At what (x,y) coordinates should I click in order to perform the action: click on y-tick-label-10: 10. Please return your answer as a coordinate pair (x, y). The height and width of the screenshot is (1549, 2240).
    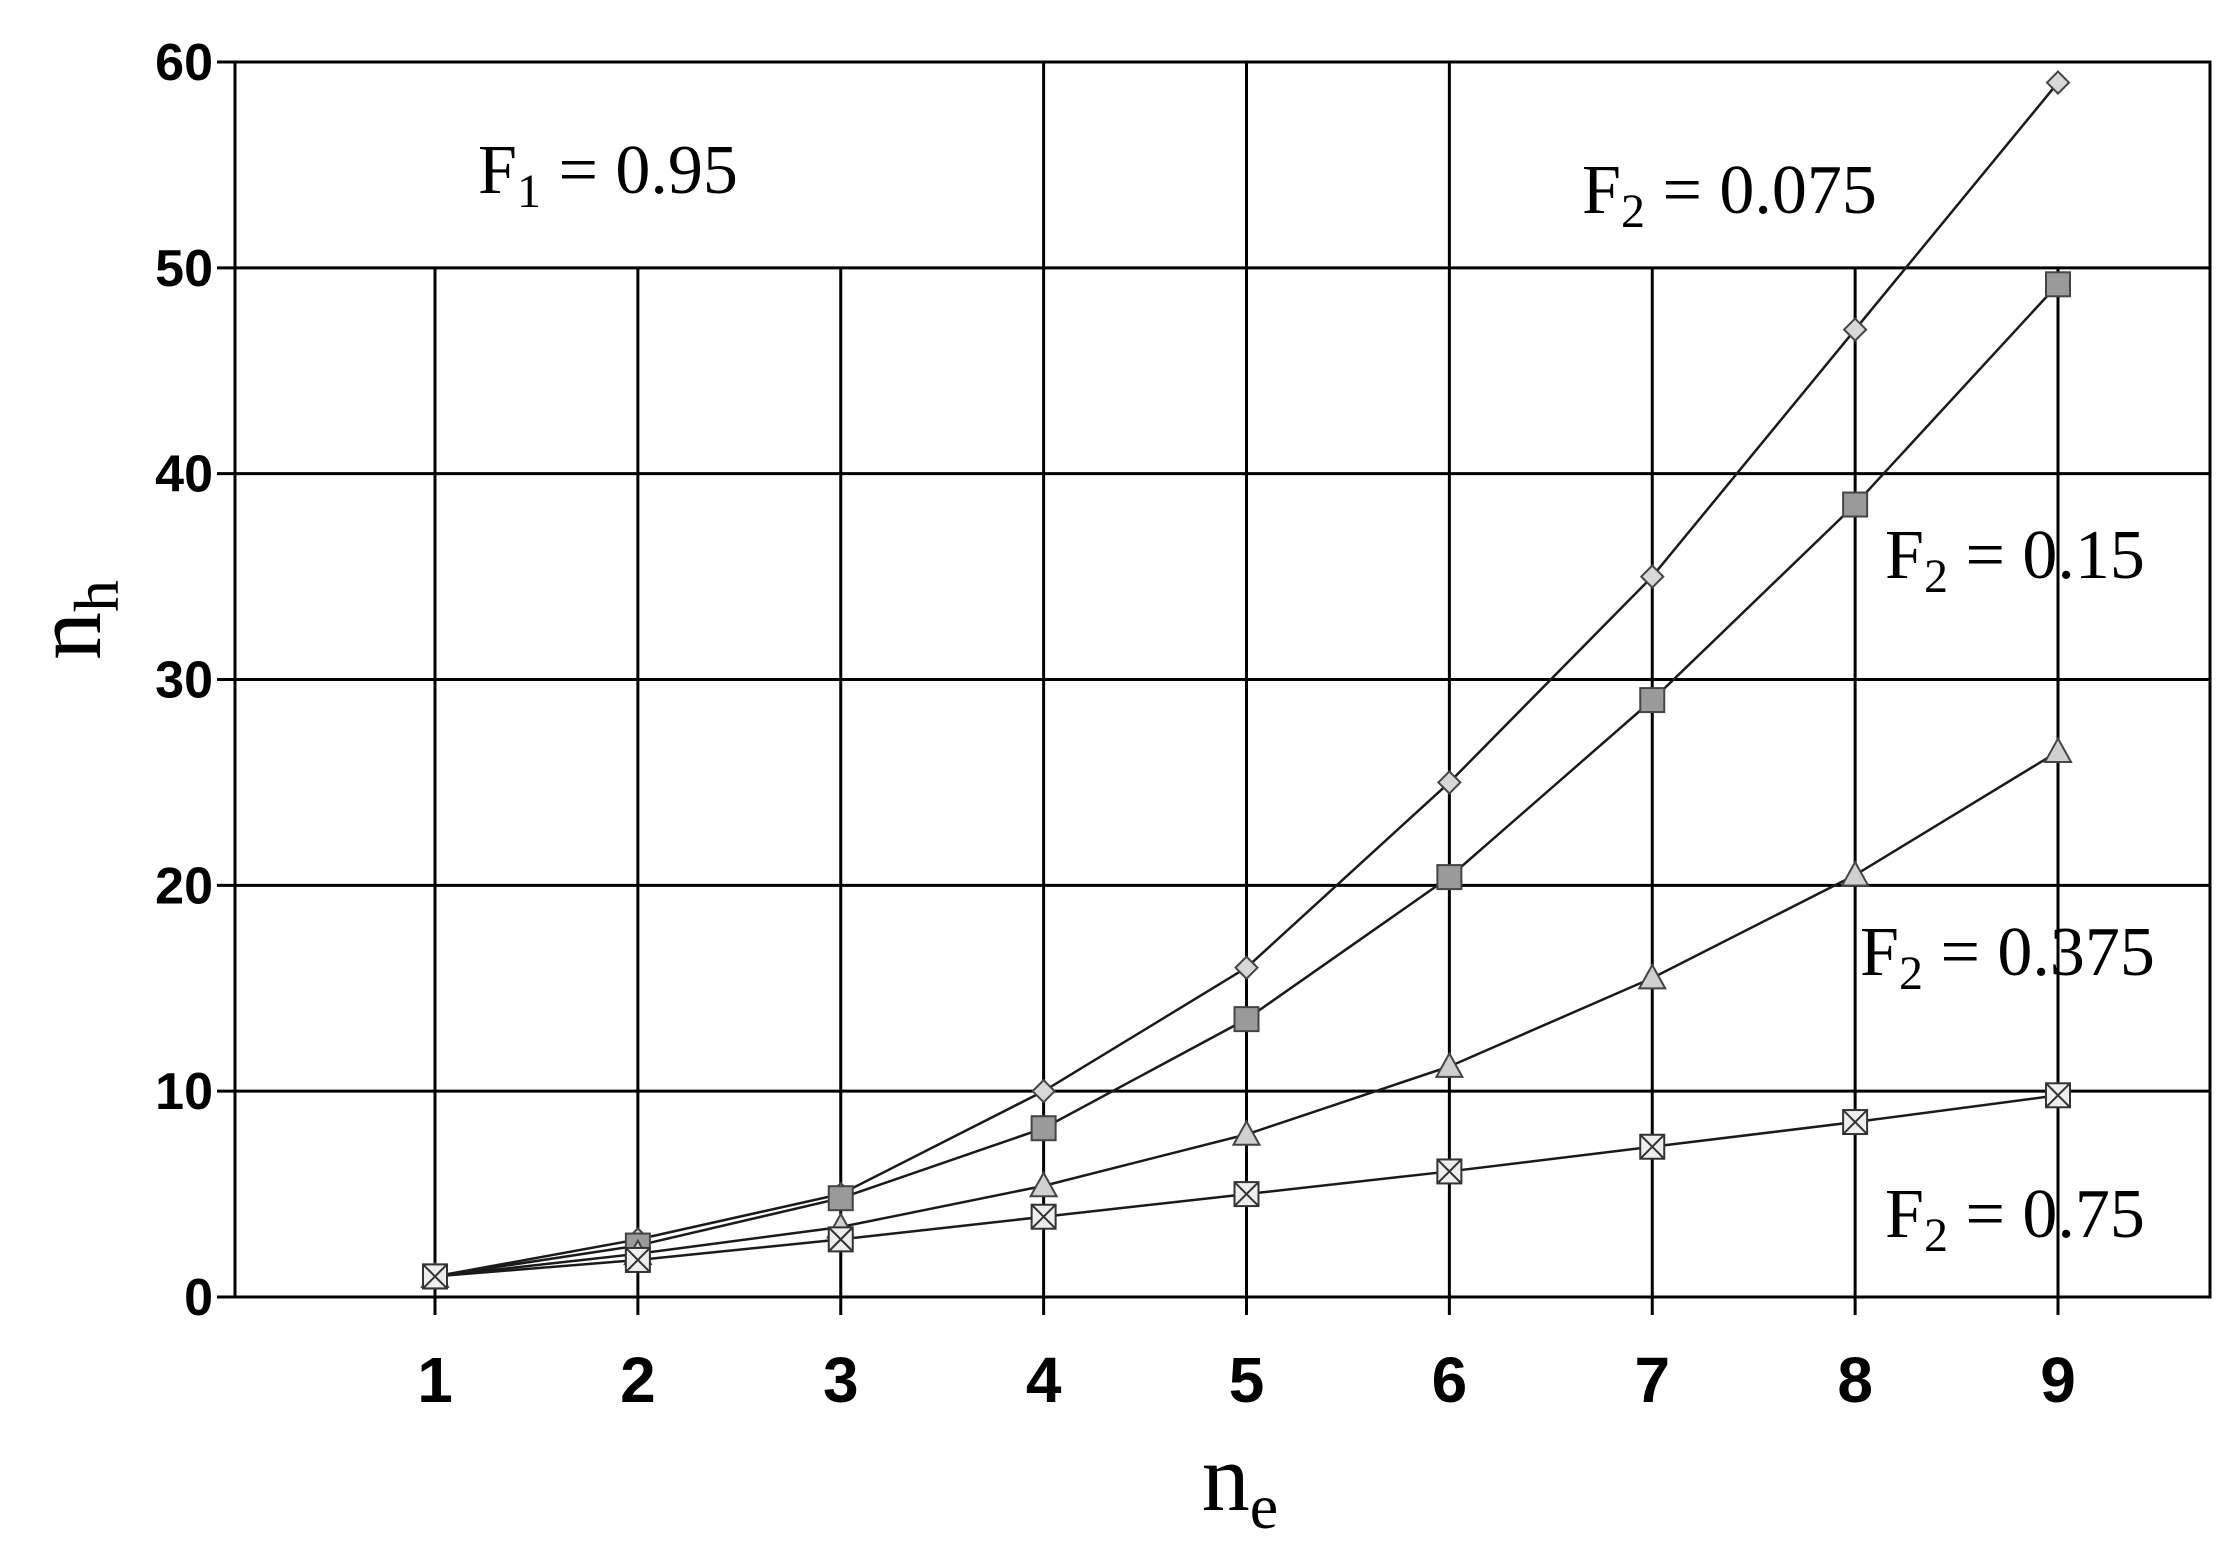
    Looking at the image, I should click on (184, 1092).